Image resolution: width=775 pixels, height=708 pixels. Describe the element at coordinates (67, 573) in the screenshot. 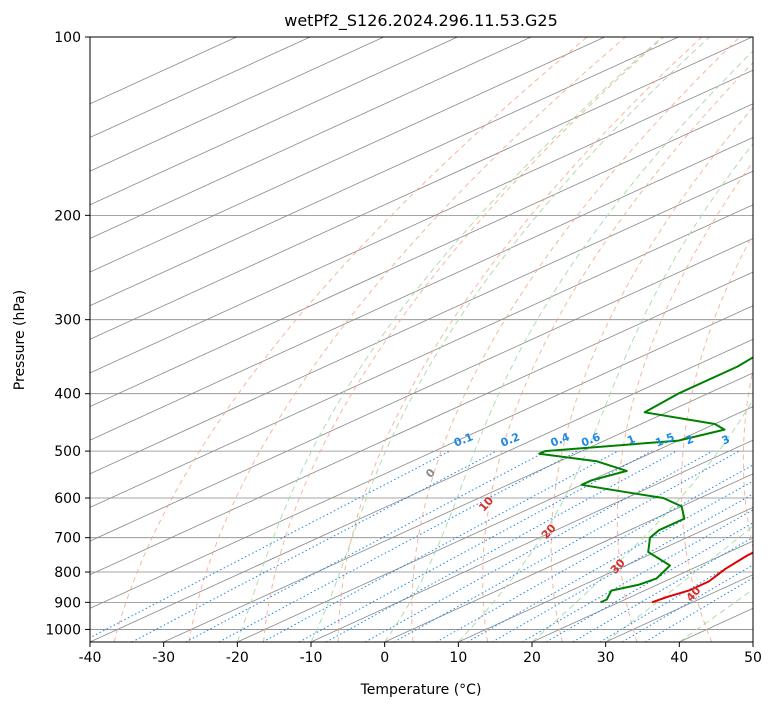

I see `y-tick-label: 800` at that location.